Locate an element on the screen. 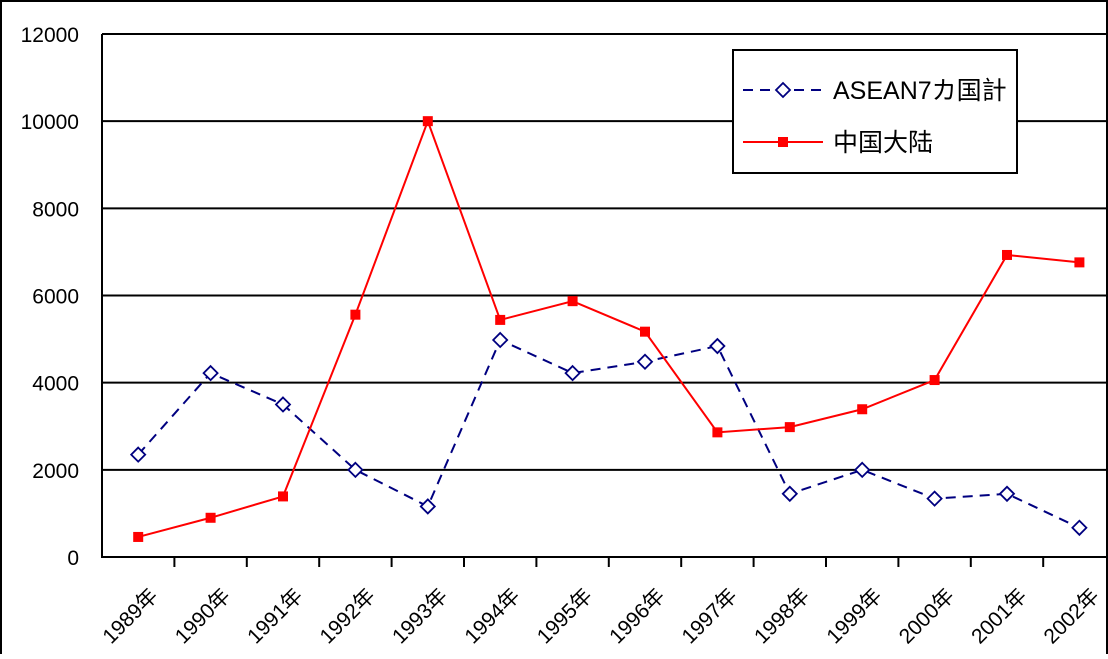 The height and width of the screenshot is (659, 1108). x-tick-label: 1994年 is located at coordinates (492, 616).